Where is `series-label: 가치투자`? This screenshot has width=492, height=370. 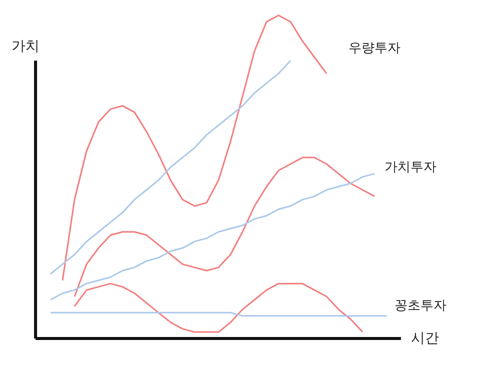 series-label: 가치투자 is located at coordinates (410, 168).